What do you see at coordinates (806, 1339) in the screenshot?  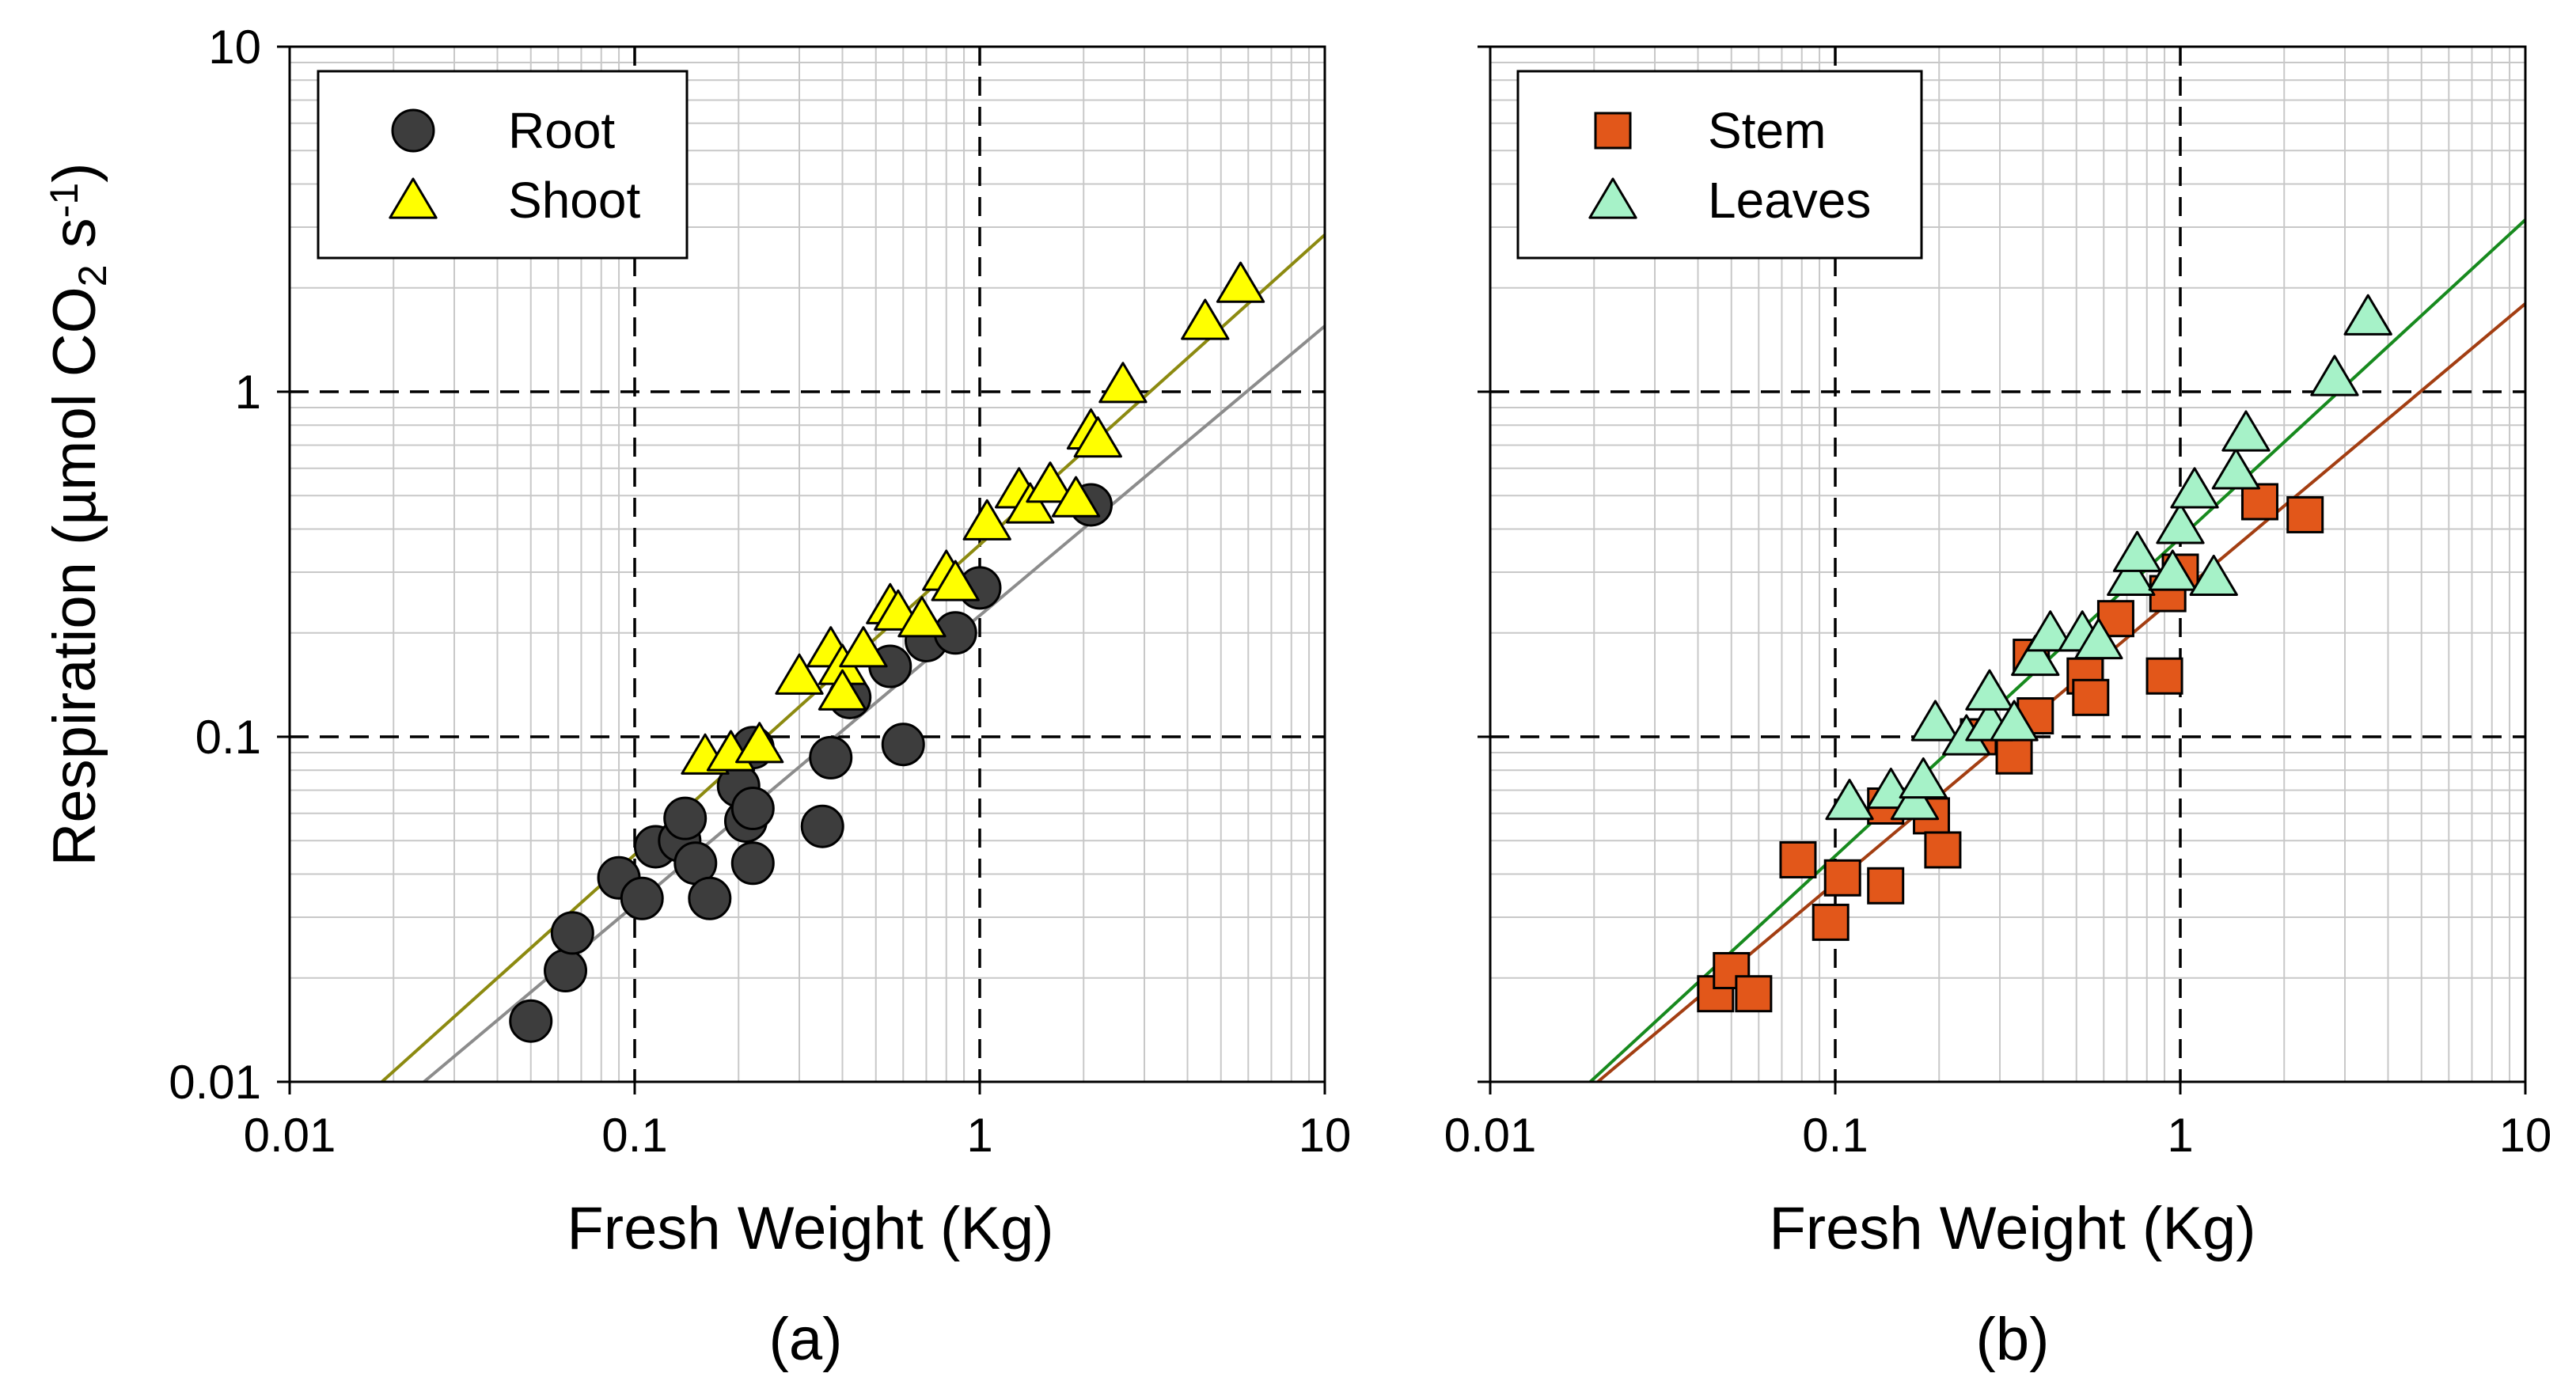 I see `panel-a-label: (a)` at bounding box center [806, 1339].